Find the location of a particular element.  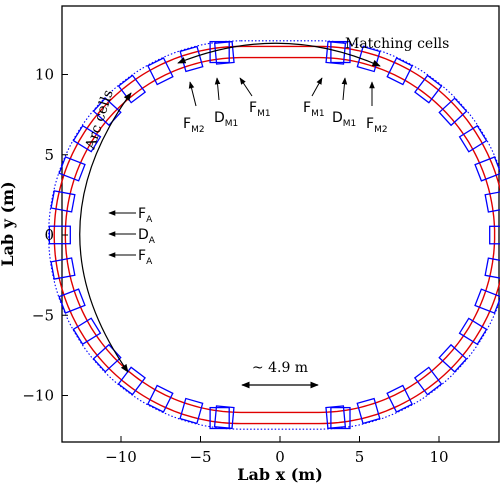

dm1-right-arrow is located at coordinates (344, 89).